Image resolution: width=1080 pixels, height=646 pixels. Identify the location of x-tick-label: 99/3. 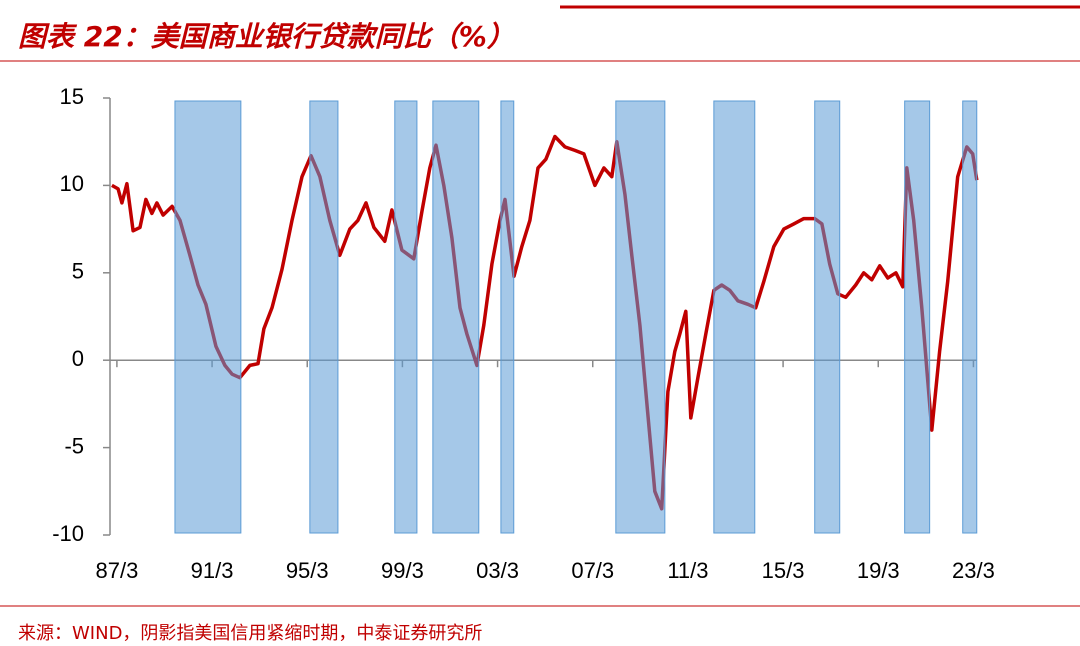
(402, 570).